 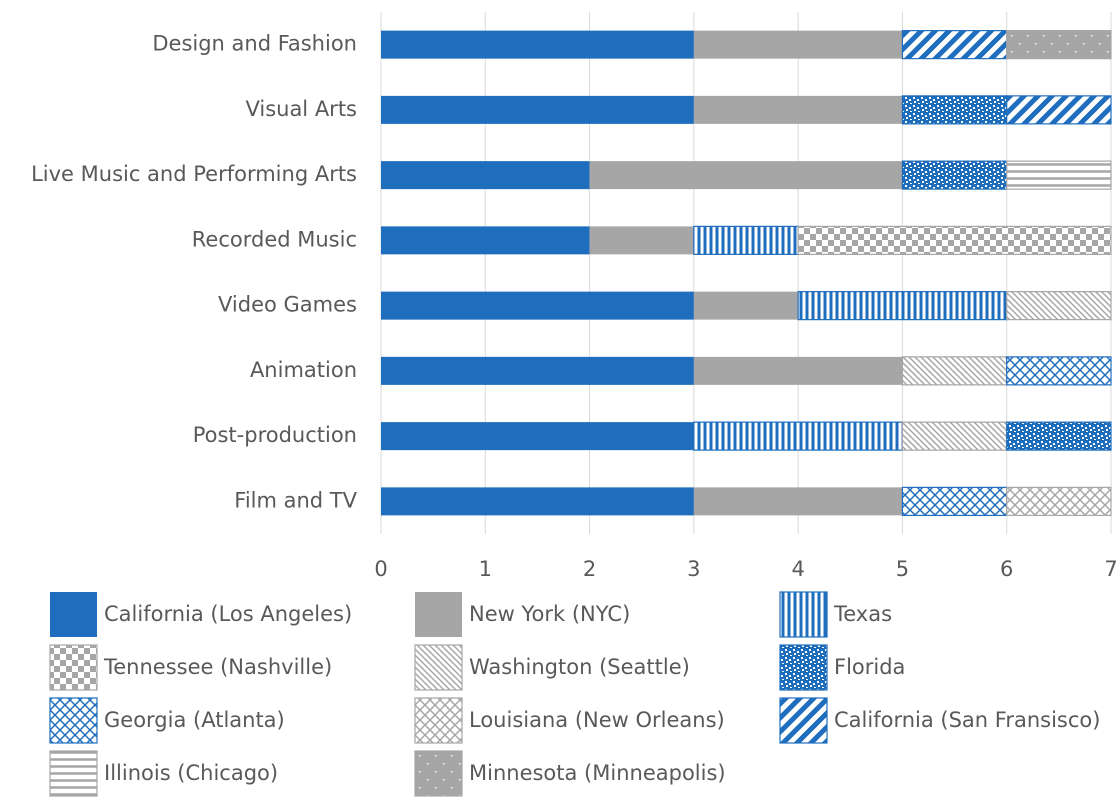 I want to click on x-tick-label: 4, so click(x=797, y=569).